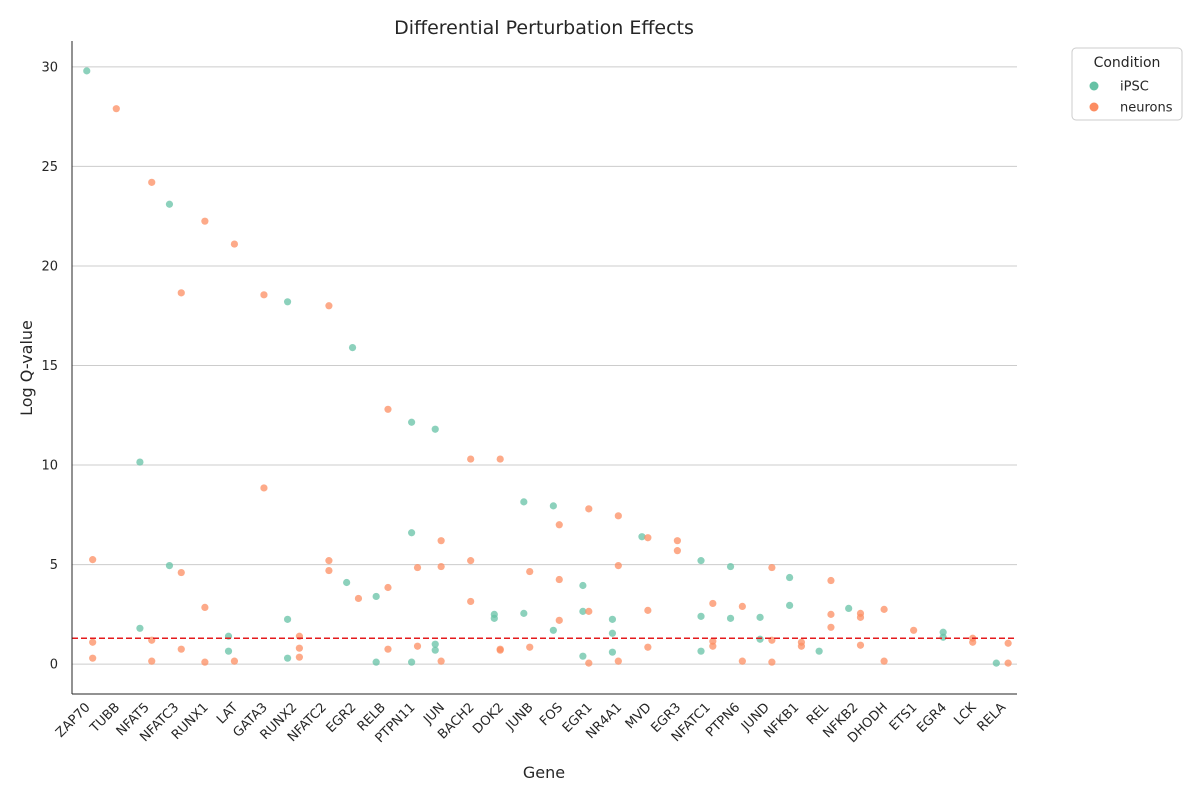 Image resolution: width=1200 pixels, height=804 pixels. I want to click on legend-label-ipsc: iPSC, so click(1134, 87).